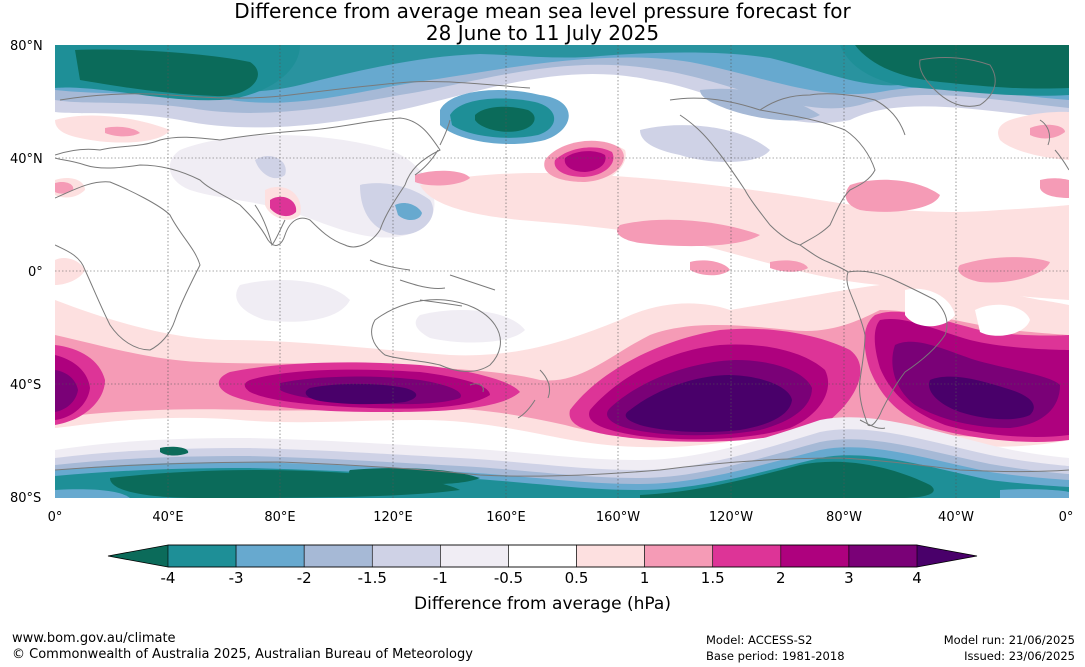  I want to click on lat-label-80n: 80°N, so click(26, 46).